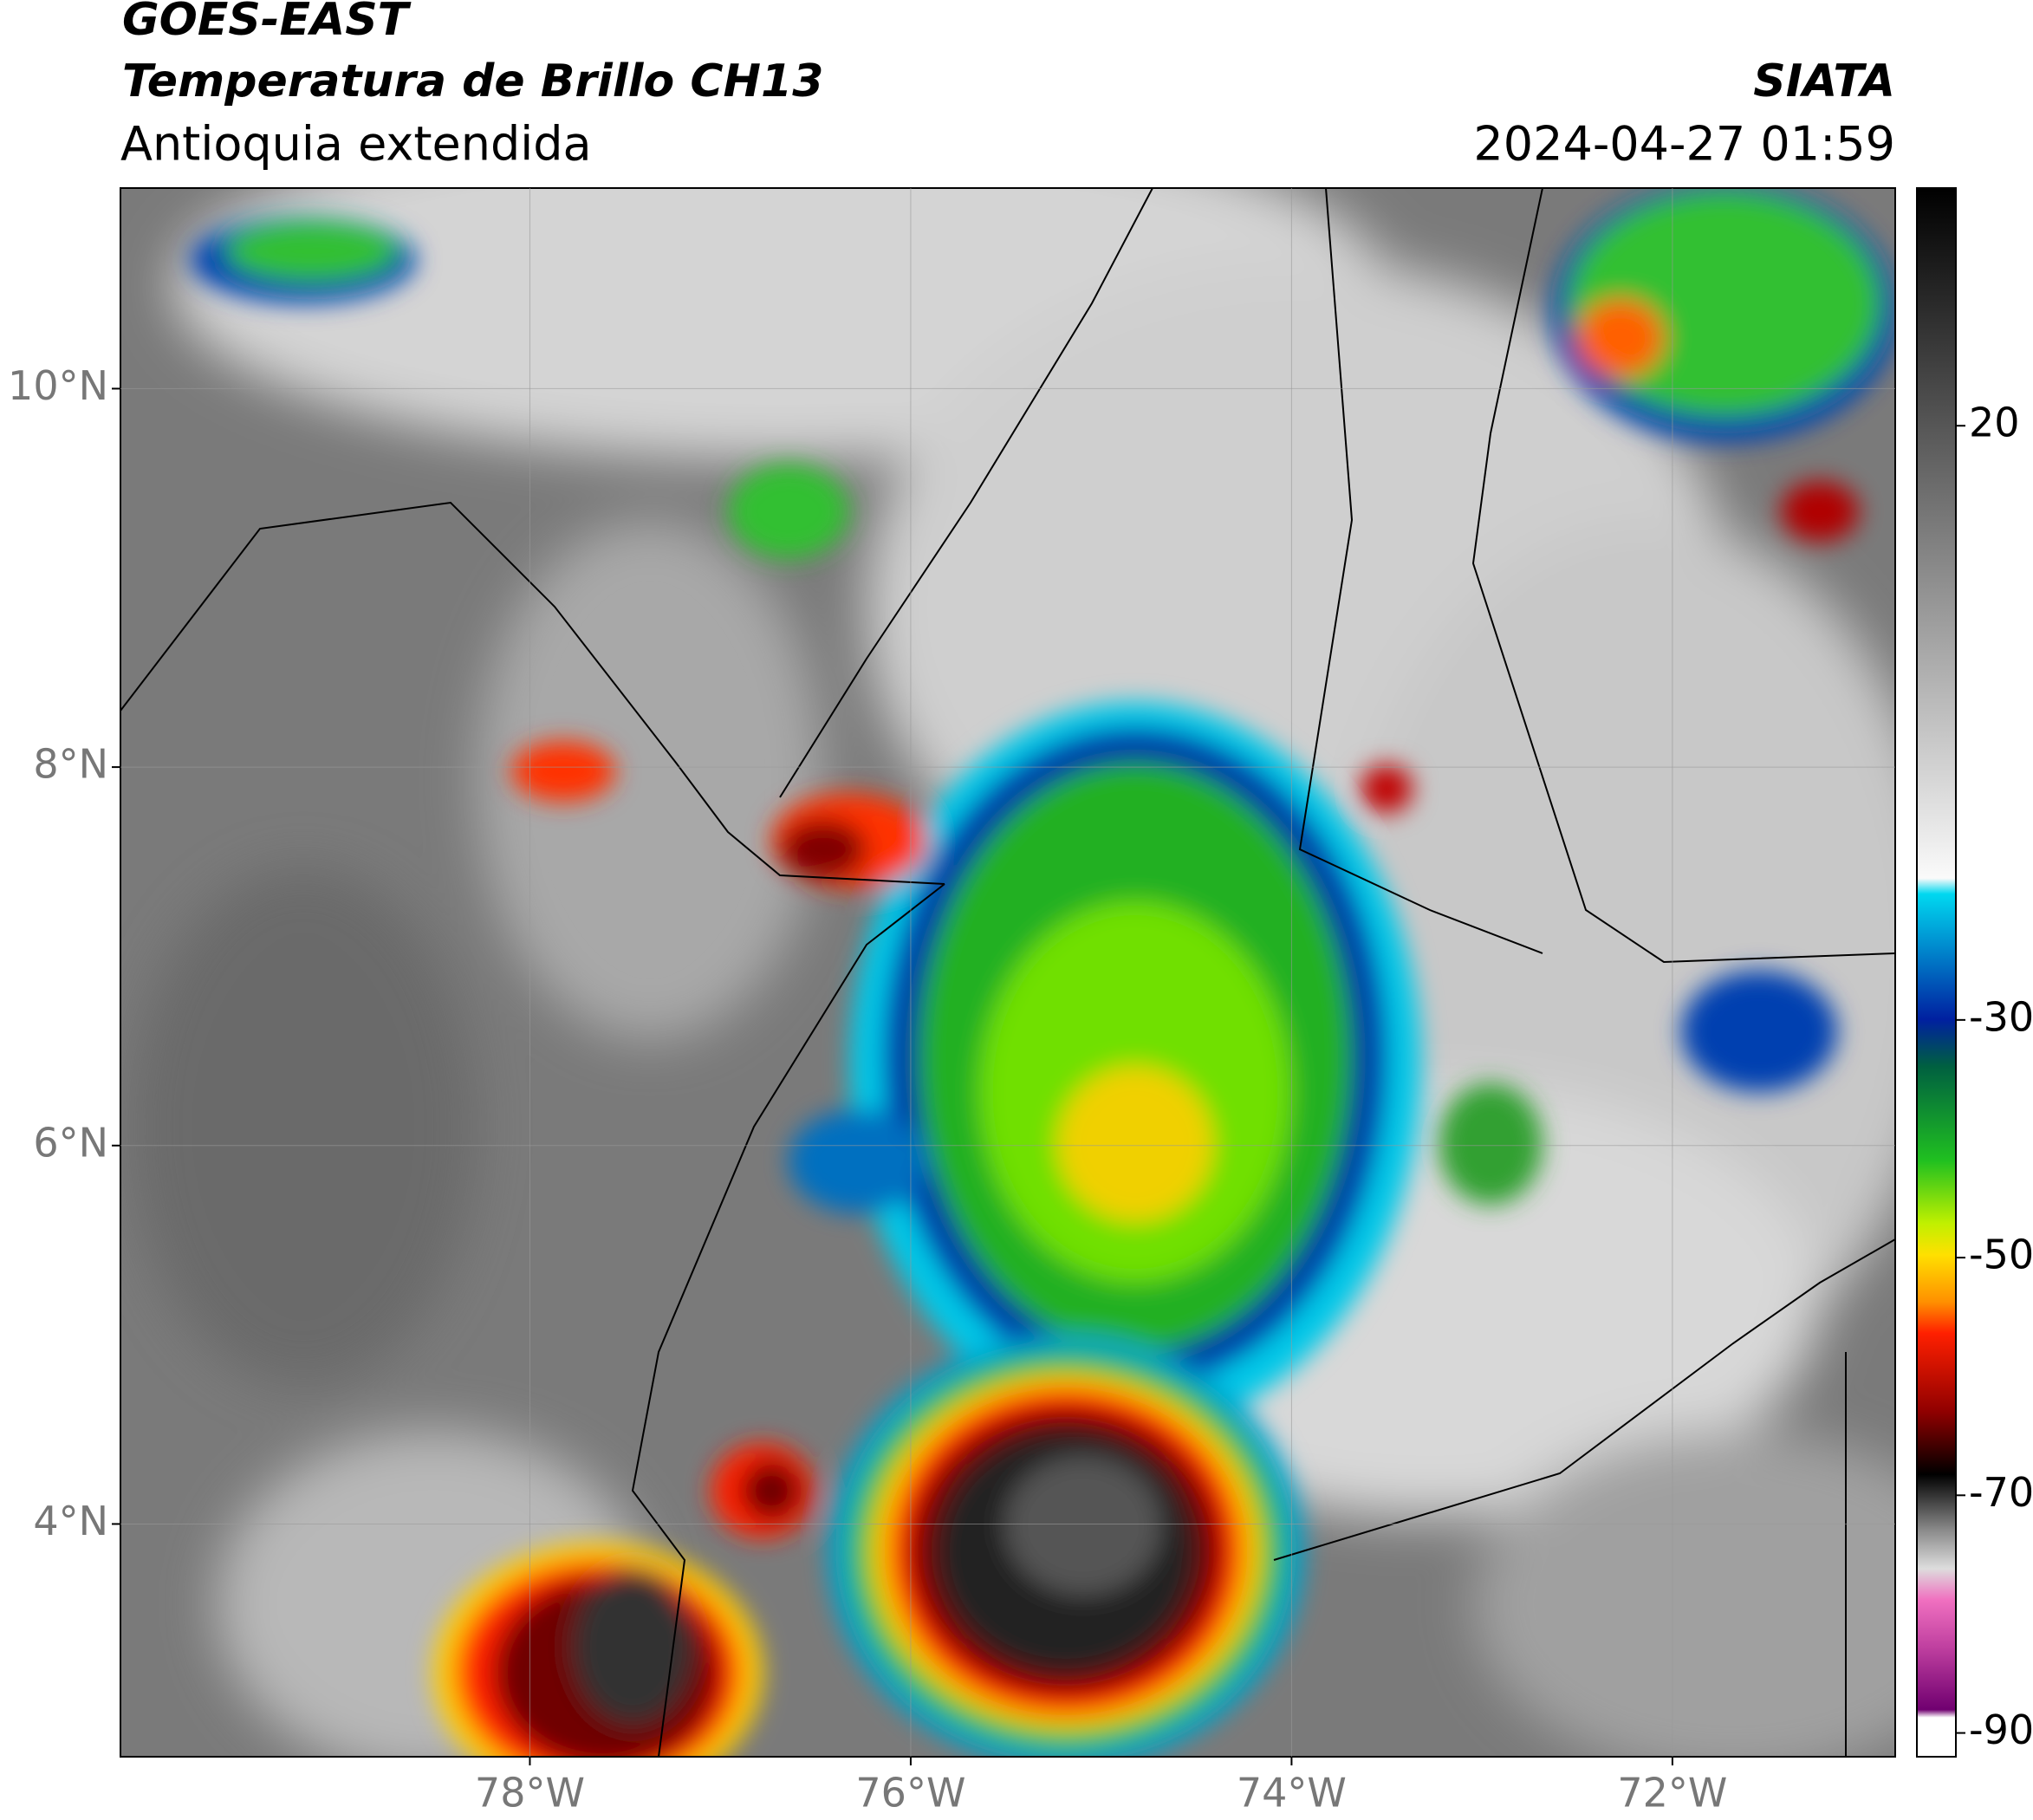  Describe the element at coordinates (472, 81) in the screenshot. I see `product: Temperatura de Brillo CH13` at that location.